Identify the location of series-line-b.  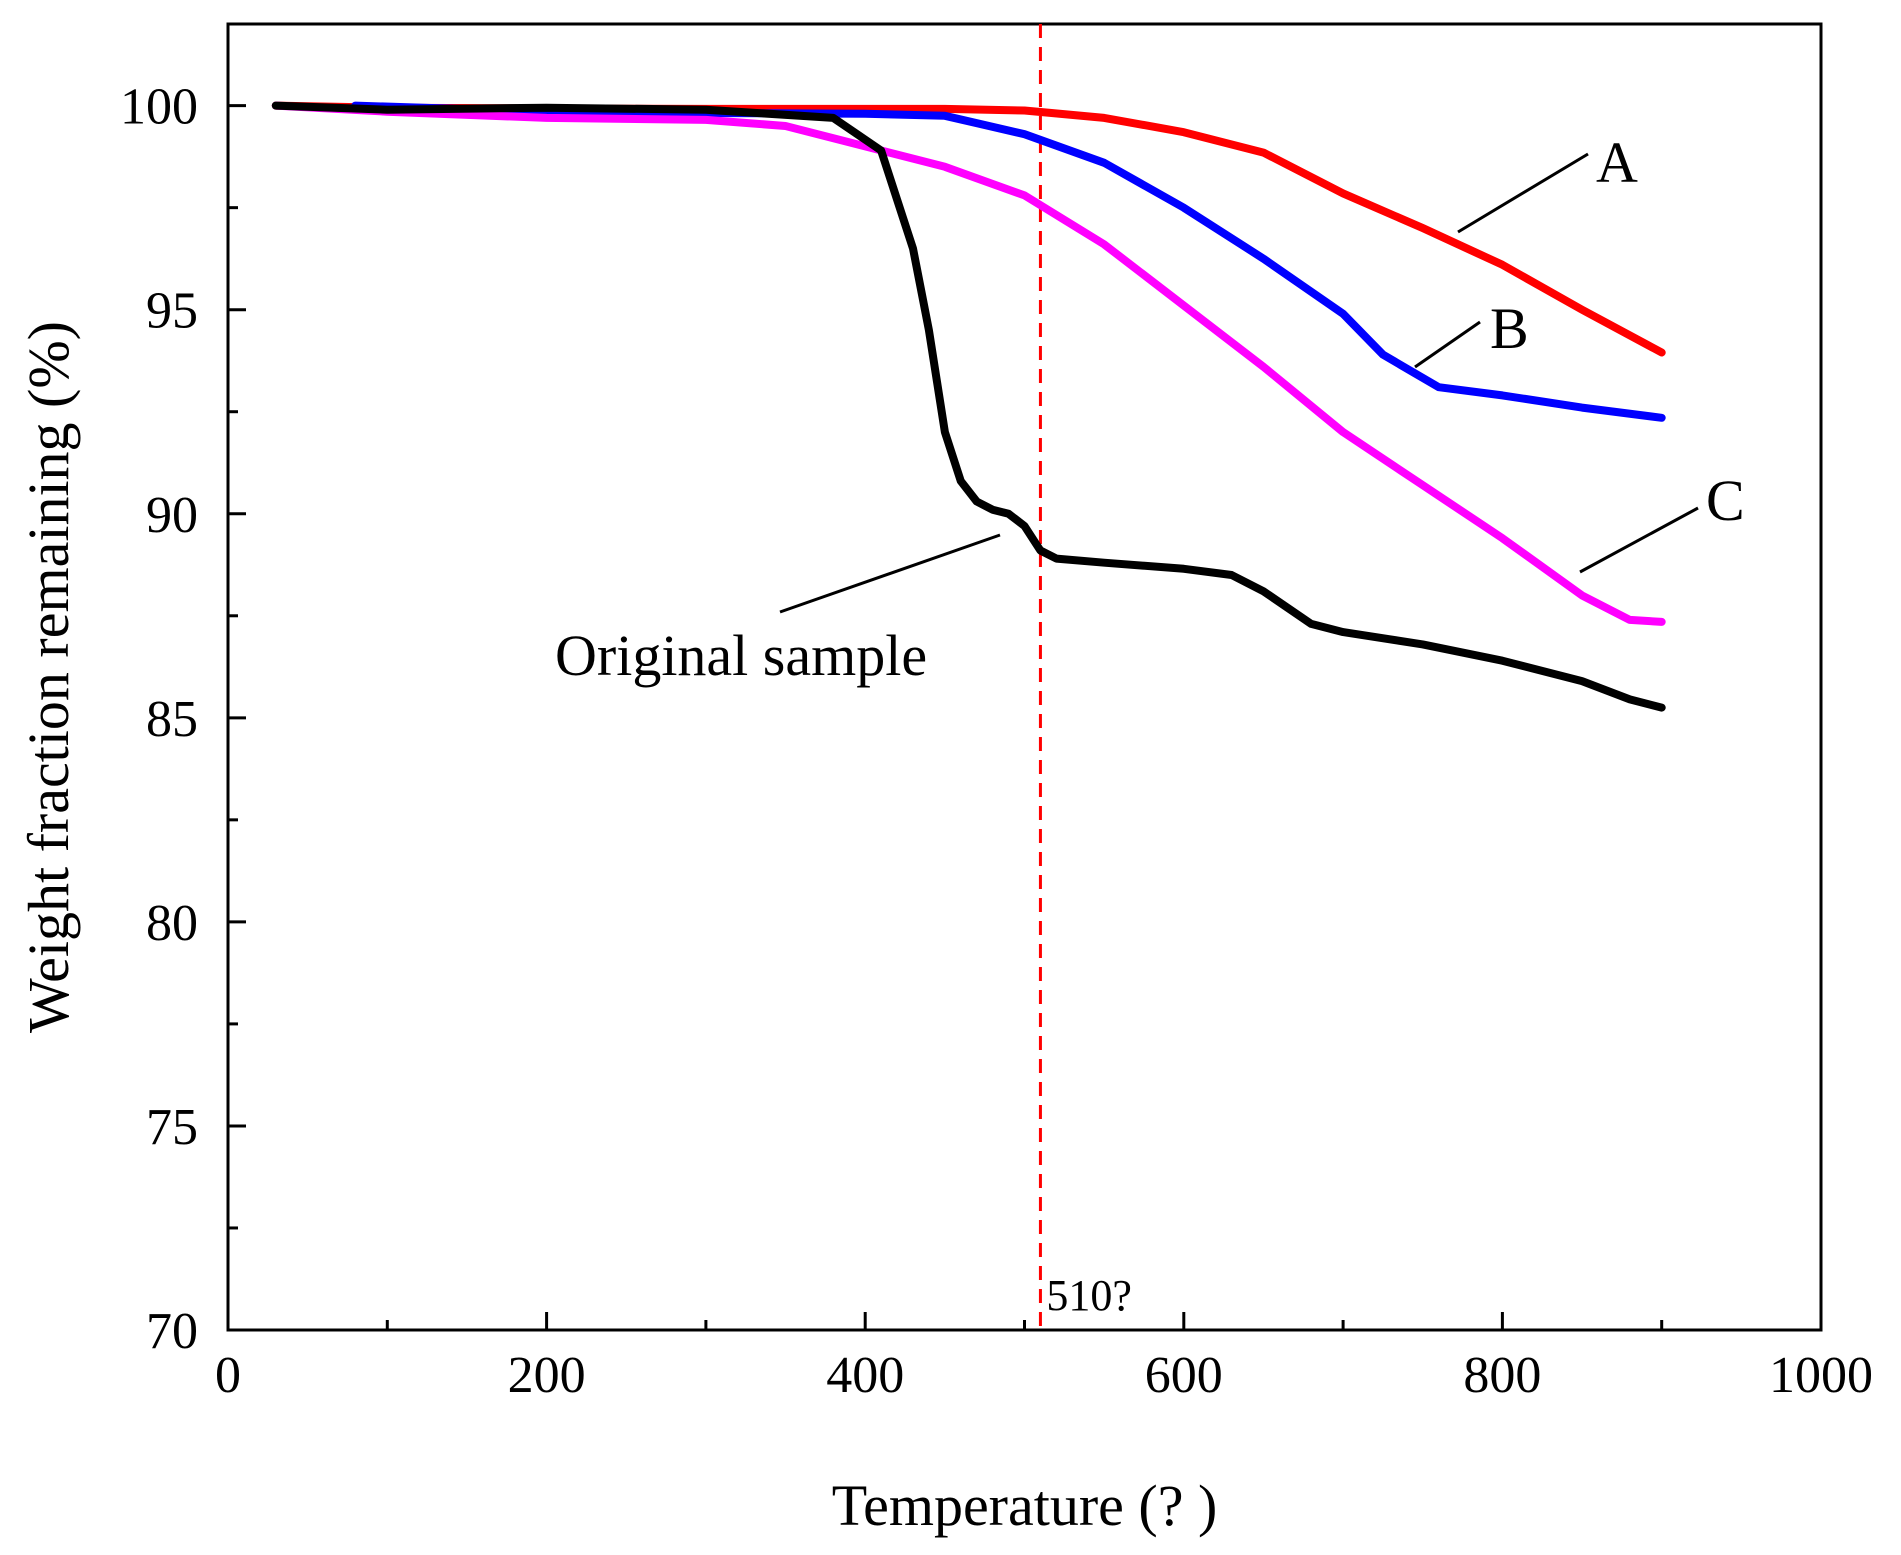
(1008, 261).